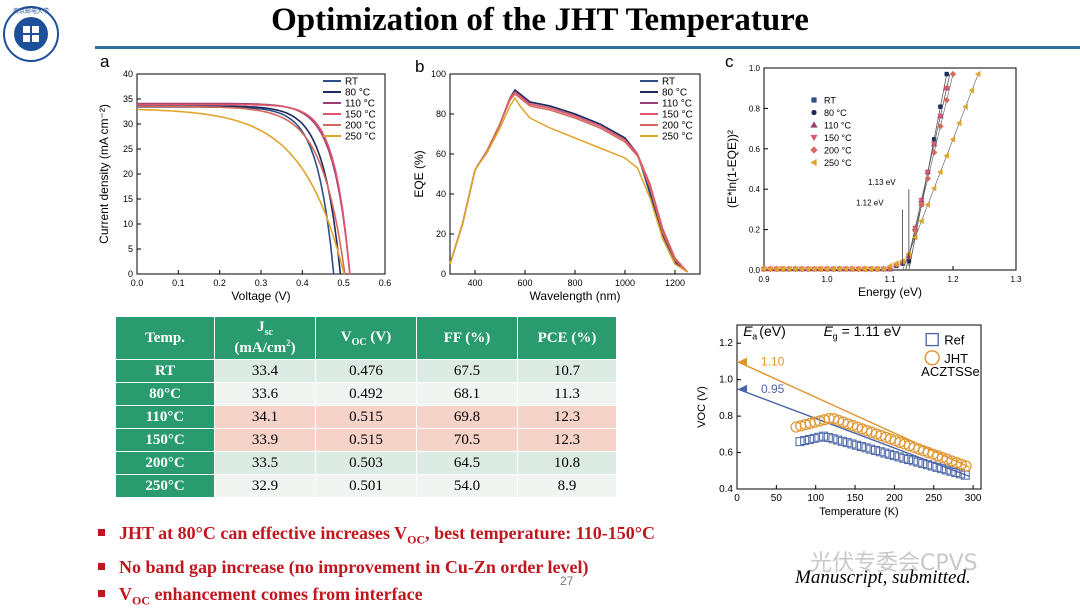 The width and height of the screenshot is (1080, 614). Describe the element at coordinates (441, 114) in the screenshot. I see `y-tick-label: 80` at that location.